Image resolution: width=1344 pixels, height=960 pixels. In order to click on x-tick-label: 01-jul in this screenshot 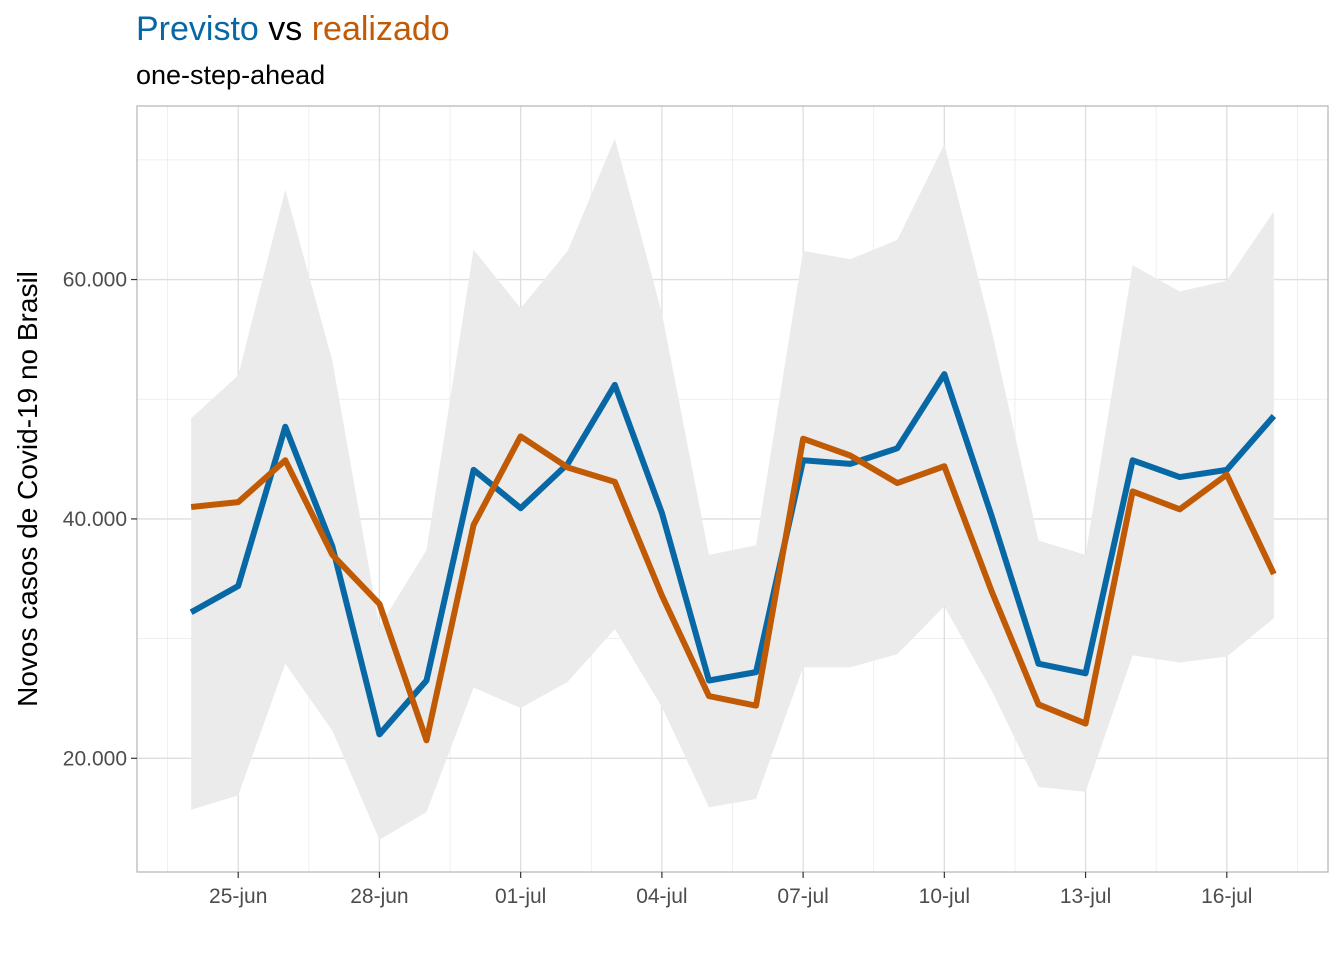, I will do `click(520, 896)`.